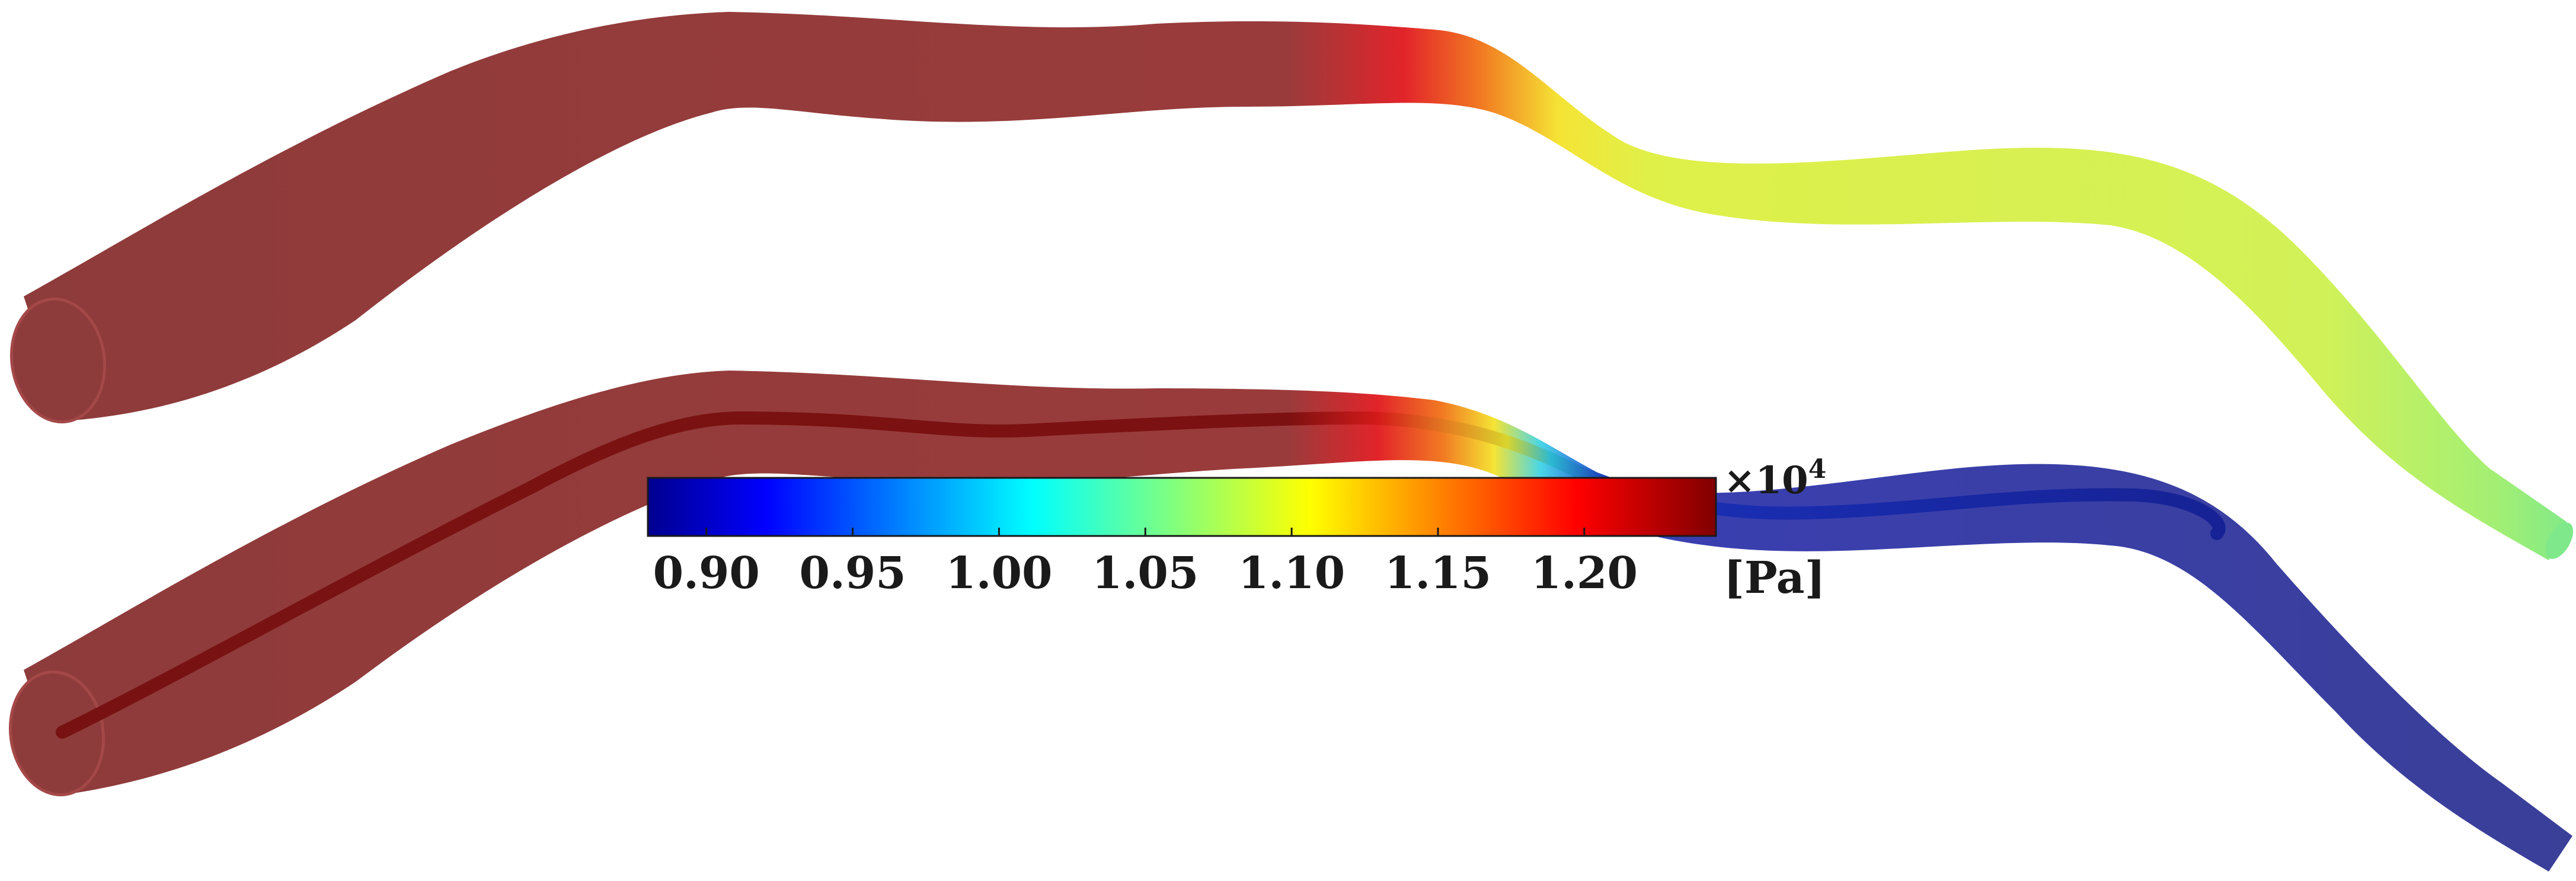 This screenshot has width=2576, height=881. I want to click on colorbar-tick-label: 1.10, so click(1291, 573).